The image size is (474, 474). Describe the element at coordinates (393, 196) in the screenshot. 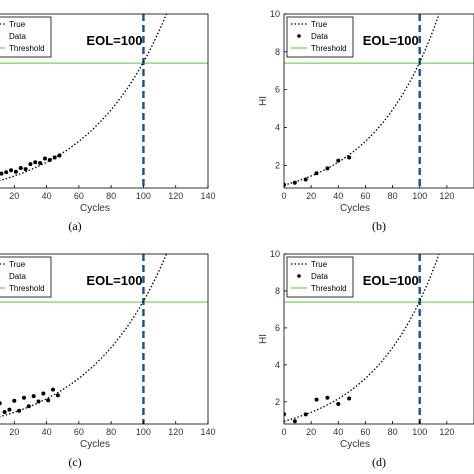

I see `x-tick-label: 80` at that location.